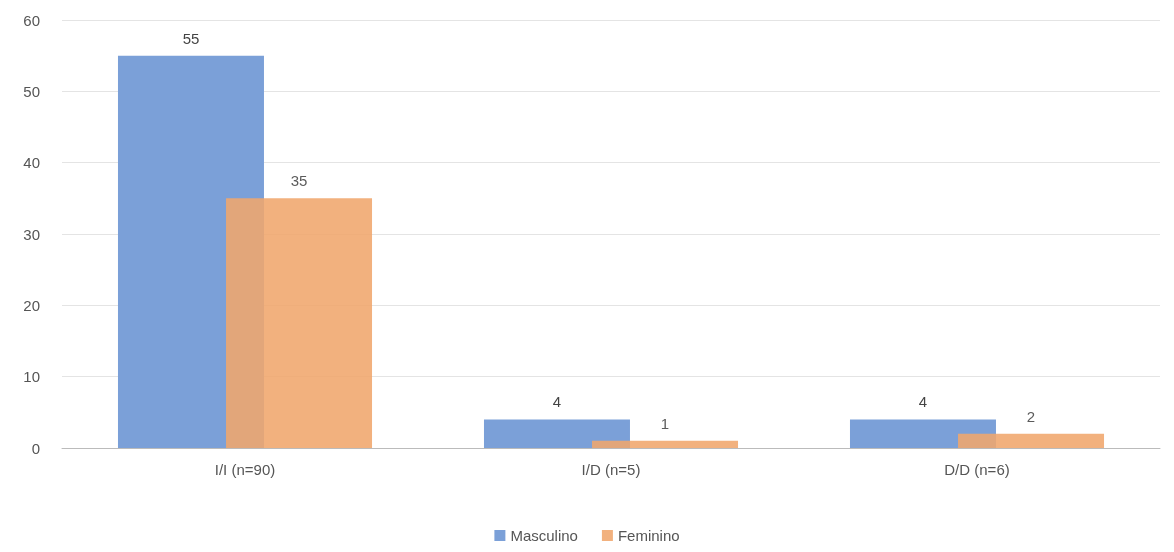 The height and width of the screenshot is (552, 1174). What do you see at coordinates (191, 38) in the screenshot?
I see `data-label: 55` at bounding box center [191, 38].